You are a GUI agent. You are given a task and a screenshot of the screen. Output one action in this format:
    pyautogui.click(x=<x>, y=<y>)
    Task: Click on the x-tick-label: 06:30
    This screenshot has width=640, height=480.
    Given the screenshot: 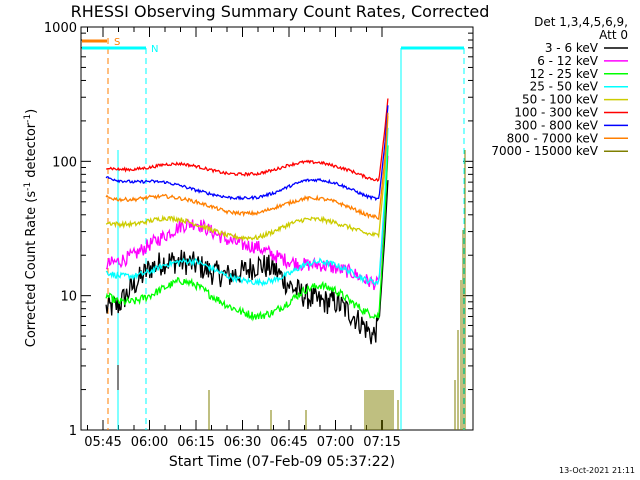 What is the action you would take?
    pyautogui.click(x=242, y=442)
    